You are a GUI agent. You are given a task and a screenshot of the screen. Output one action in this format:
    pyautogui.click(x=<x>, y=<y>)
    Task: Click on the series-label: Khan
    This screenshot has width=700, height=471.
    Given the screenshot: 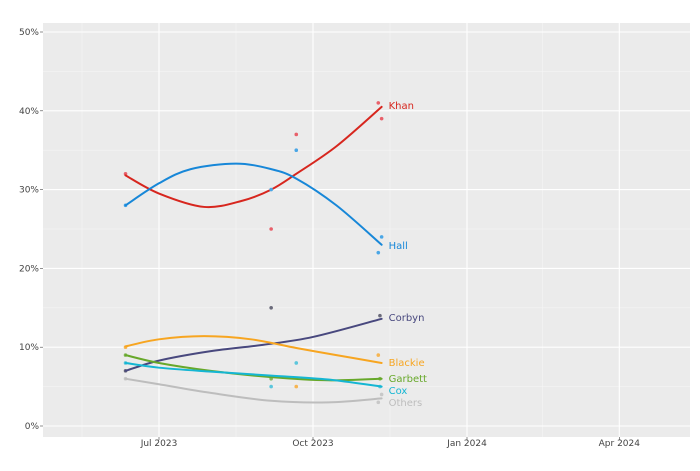 What is the action you would take?
    pyautogui.click(x=401, y=106)
    